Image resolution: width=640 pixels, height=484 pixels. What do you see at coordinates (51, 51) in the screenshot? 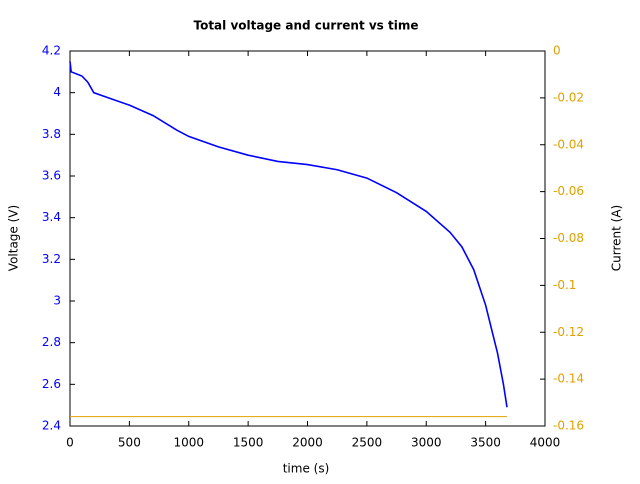
I see `y-tick-label: 4.2` at bounding box center [51, 51].